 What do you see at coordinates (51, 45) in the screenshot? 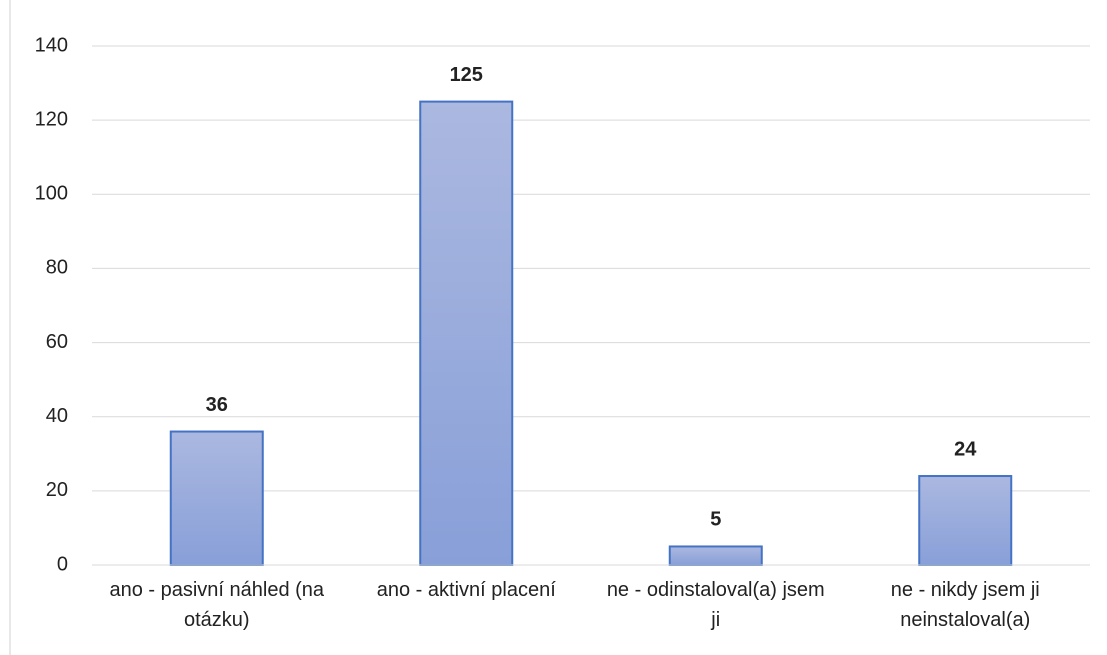
I see `y-tick-label: 140` at bounding box center [51, 45].